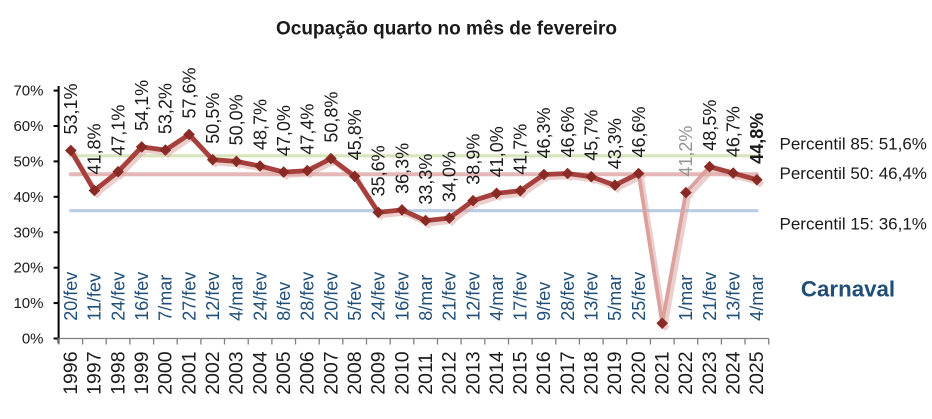  What do you see at coordinates (426, 374) in the screenshot?
I see `svg-text: 2011` at bounding box center [426, 374].